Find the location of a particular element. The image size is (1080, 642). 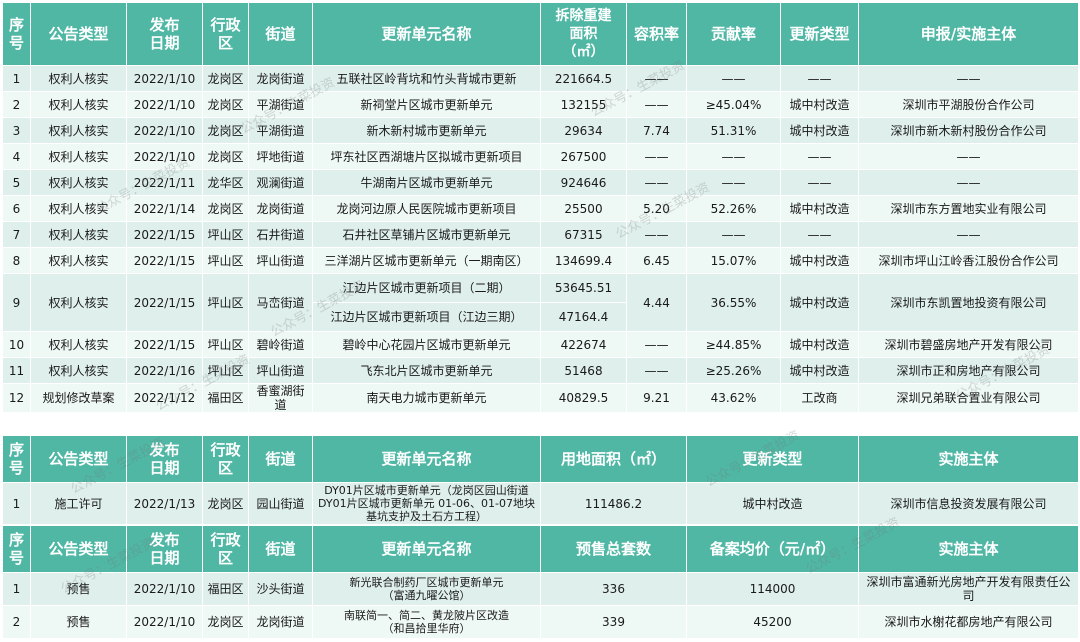

cell-date: 2022/1/15 is located at coordinates (164, 260).